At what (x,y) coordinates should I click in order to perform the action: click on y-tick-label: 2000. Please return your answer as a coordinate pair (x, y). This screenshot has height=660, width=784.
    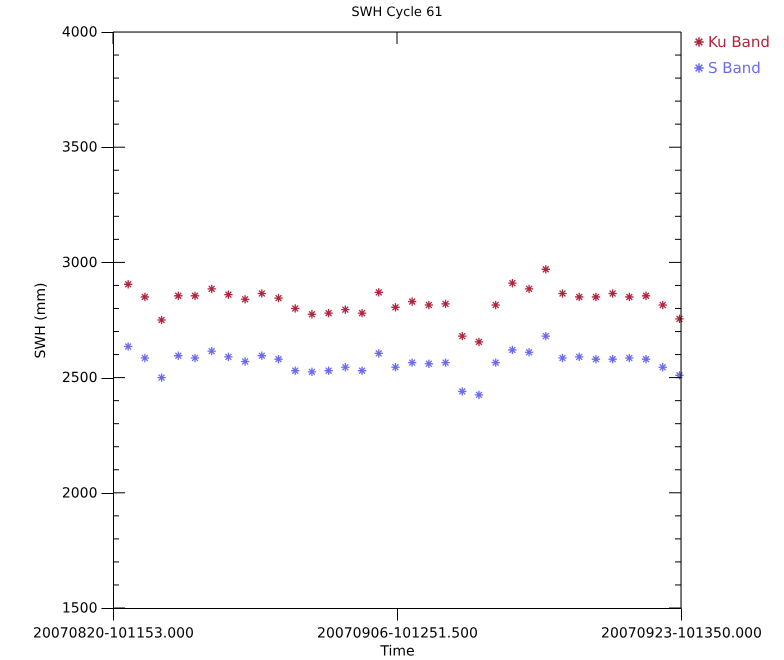
    Looking at the image, I should click on (80, 493).